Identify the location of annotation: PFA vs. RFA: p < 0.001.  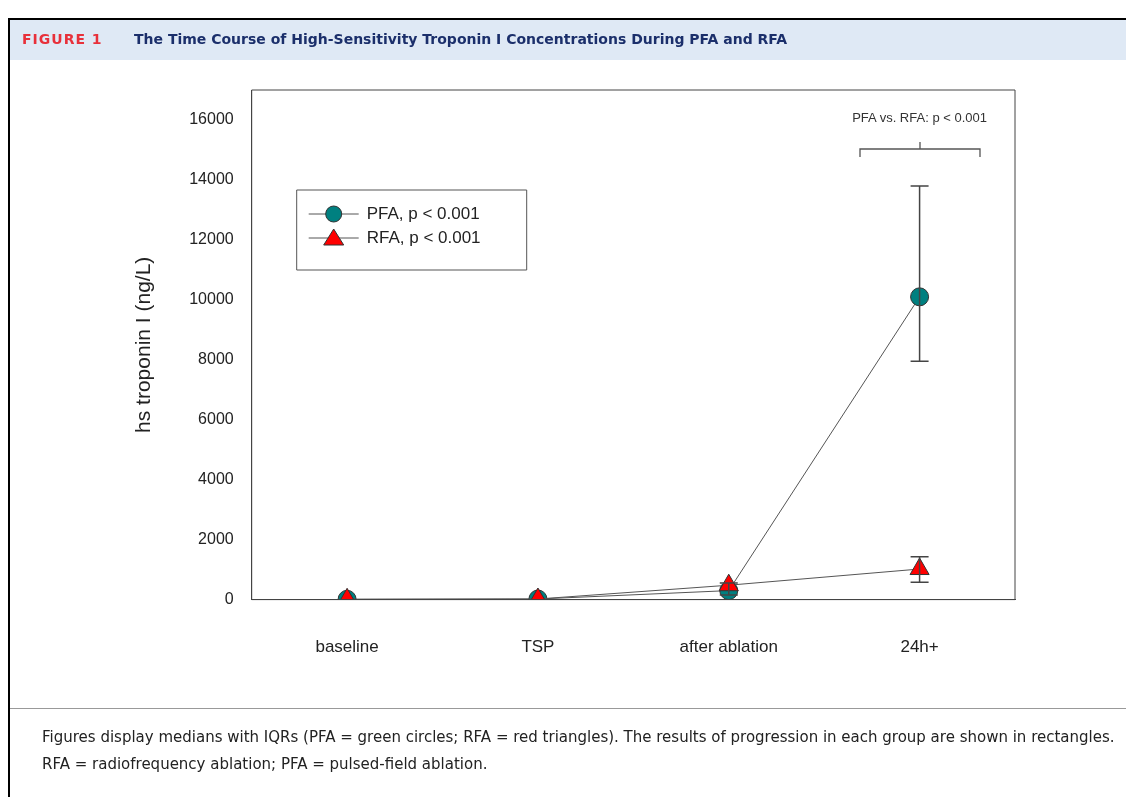
(919, 117).